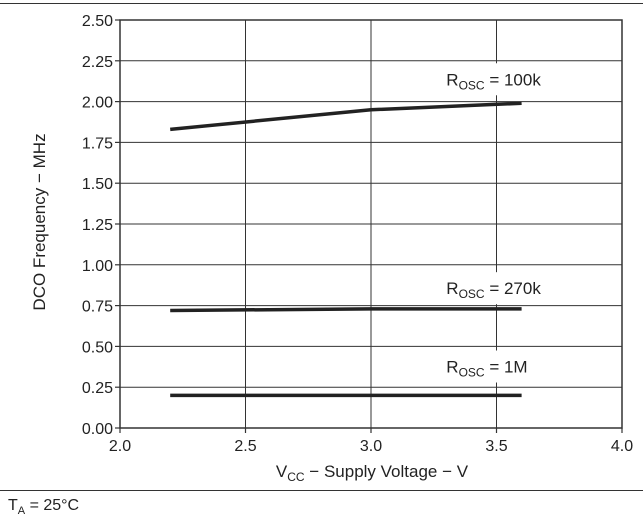  Describe the element at coordinates (506, 367) in the screenshot. I see `series-label-rest: = 1M` at that location.